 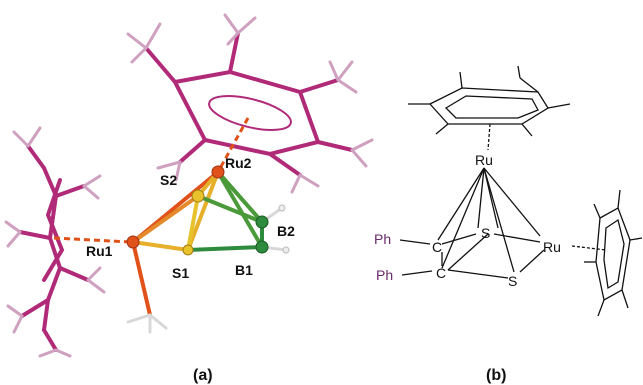 What do you see at coordinates (262, 222) in the screenshot?
I see `b2-atom` at bounding box center [262, 222].